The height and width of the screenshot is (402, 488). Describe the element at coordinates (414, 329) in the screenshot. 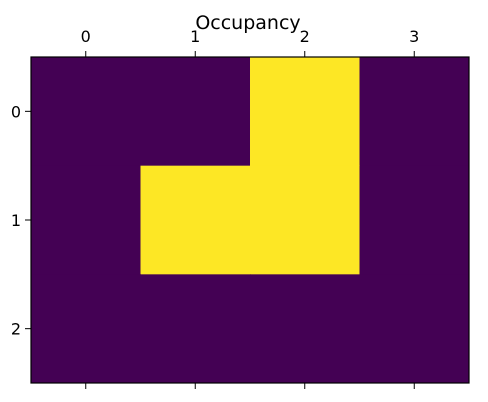

I see `heatmap-cell-r2-c3` at that location.